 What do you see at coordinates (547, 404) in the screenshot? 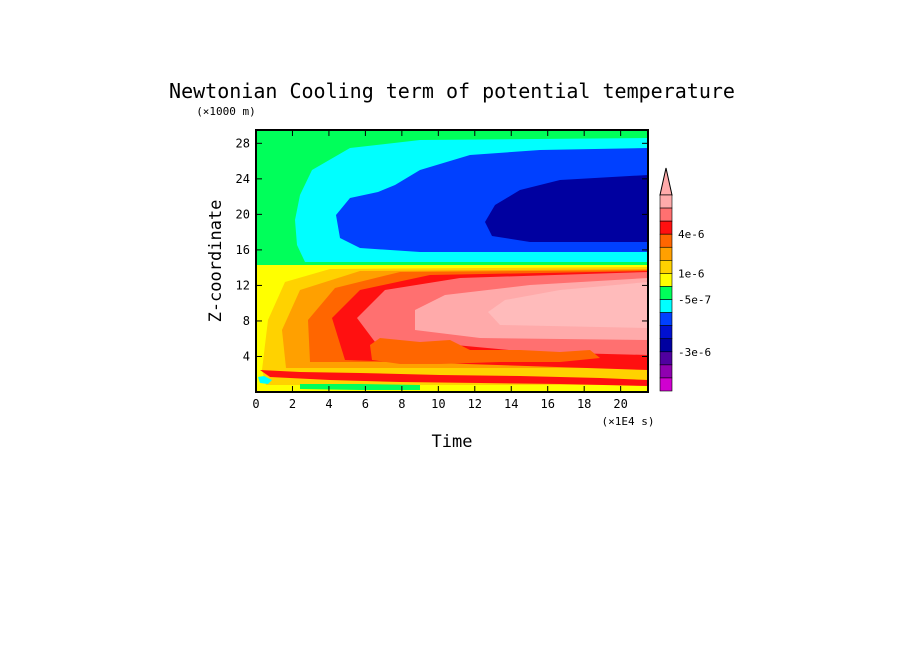
I see `x-tick-label: 16` at bounding box center [547, 404].